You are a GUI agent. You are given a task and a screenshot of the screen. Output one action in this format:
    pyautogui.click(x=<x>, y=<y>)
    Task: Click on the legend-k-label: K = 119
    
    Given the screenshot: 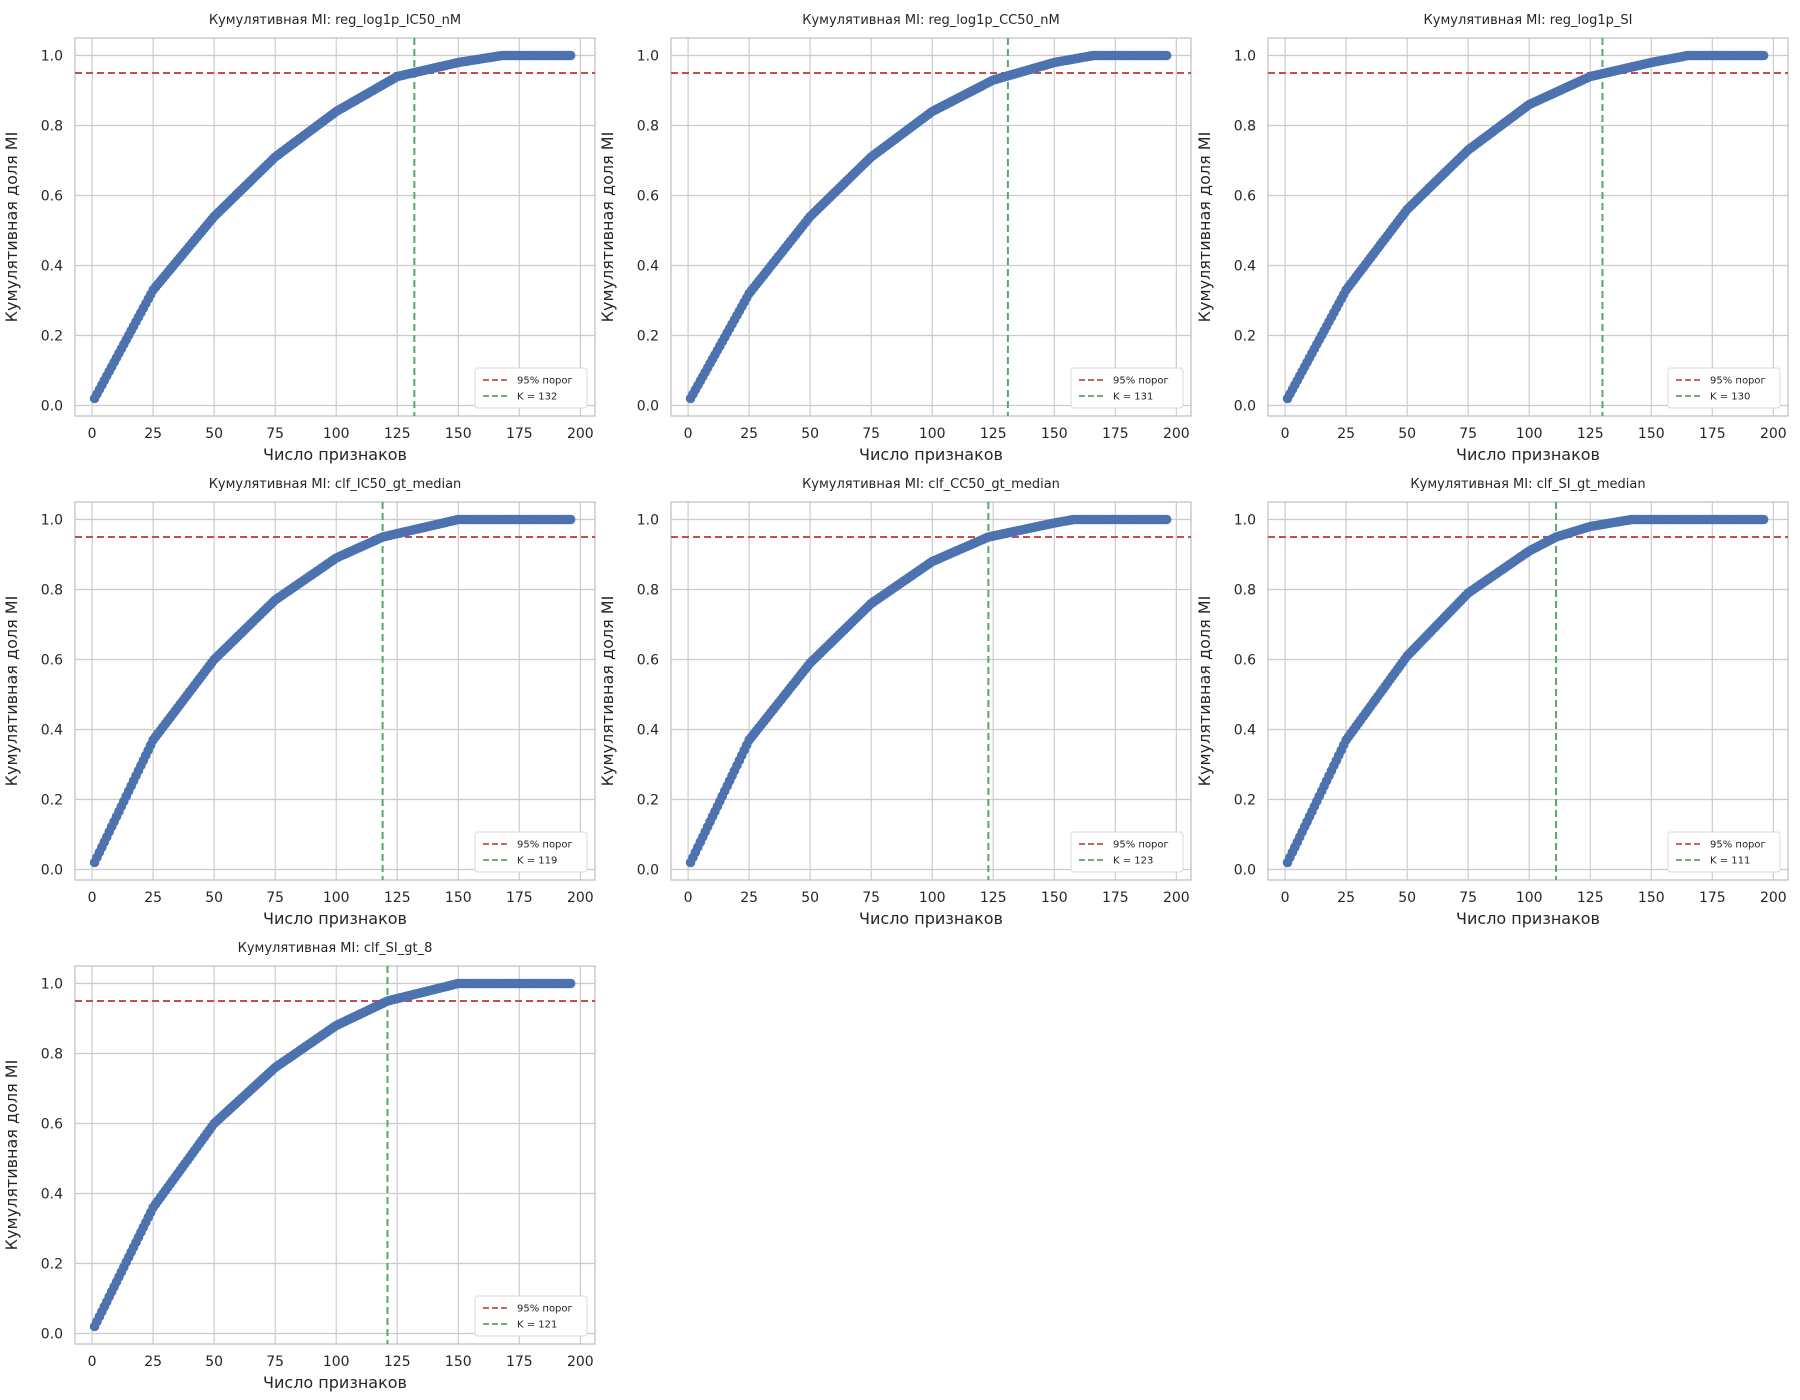 What is the action you would take?
    pyautogui.click(x=537, y=861)
    